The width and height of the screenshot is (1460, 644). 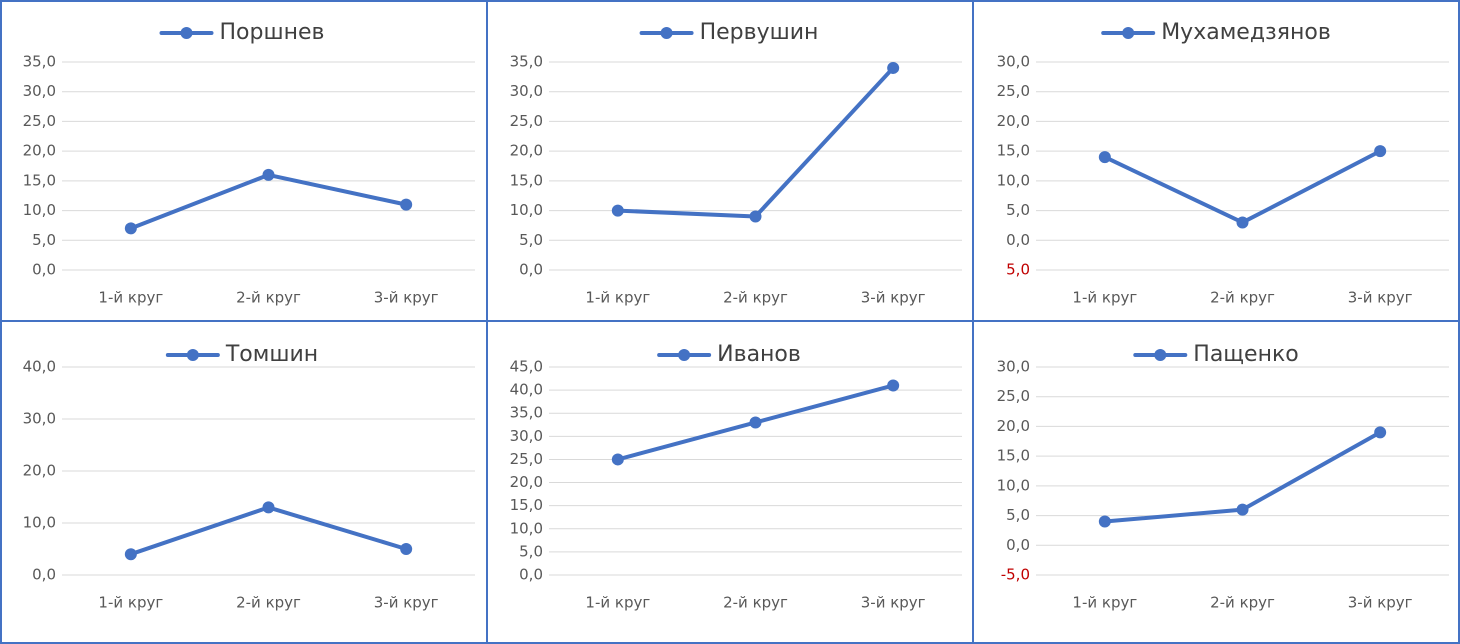 I want to click on legend-label: Иванов, so click(x=759, y=354).